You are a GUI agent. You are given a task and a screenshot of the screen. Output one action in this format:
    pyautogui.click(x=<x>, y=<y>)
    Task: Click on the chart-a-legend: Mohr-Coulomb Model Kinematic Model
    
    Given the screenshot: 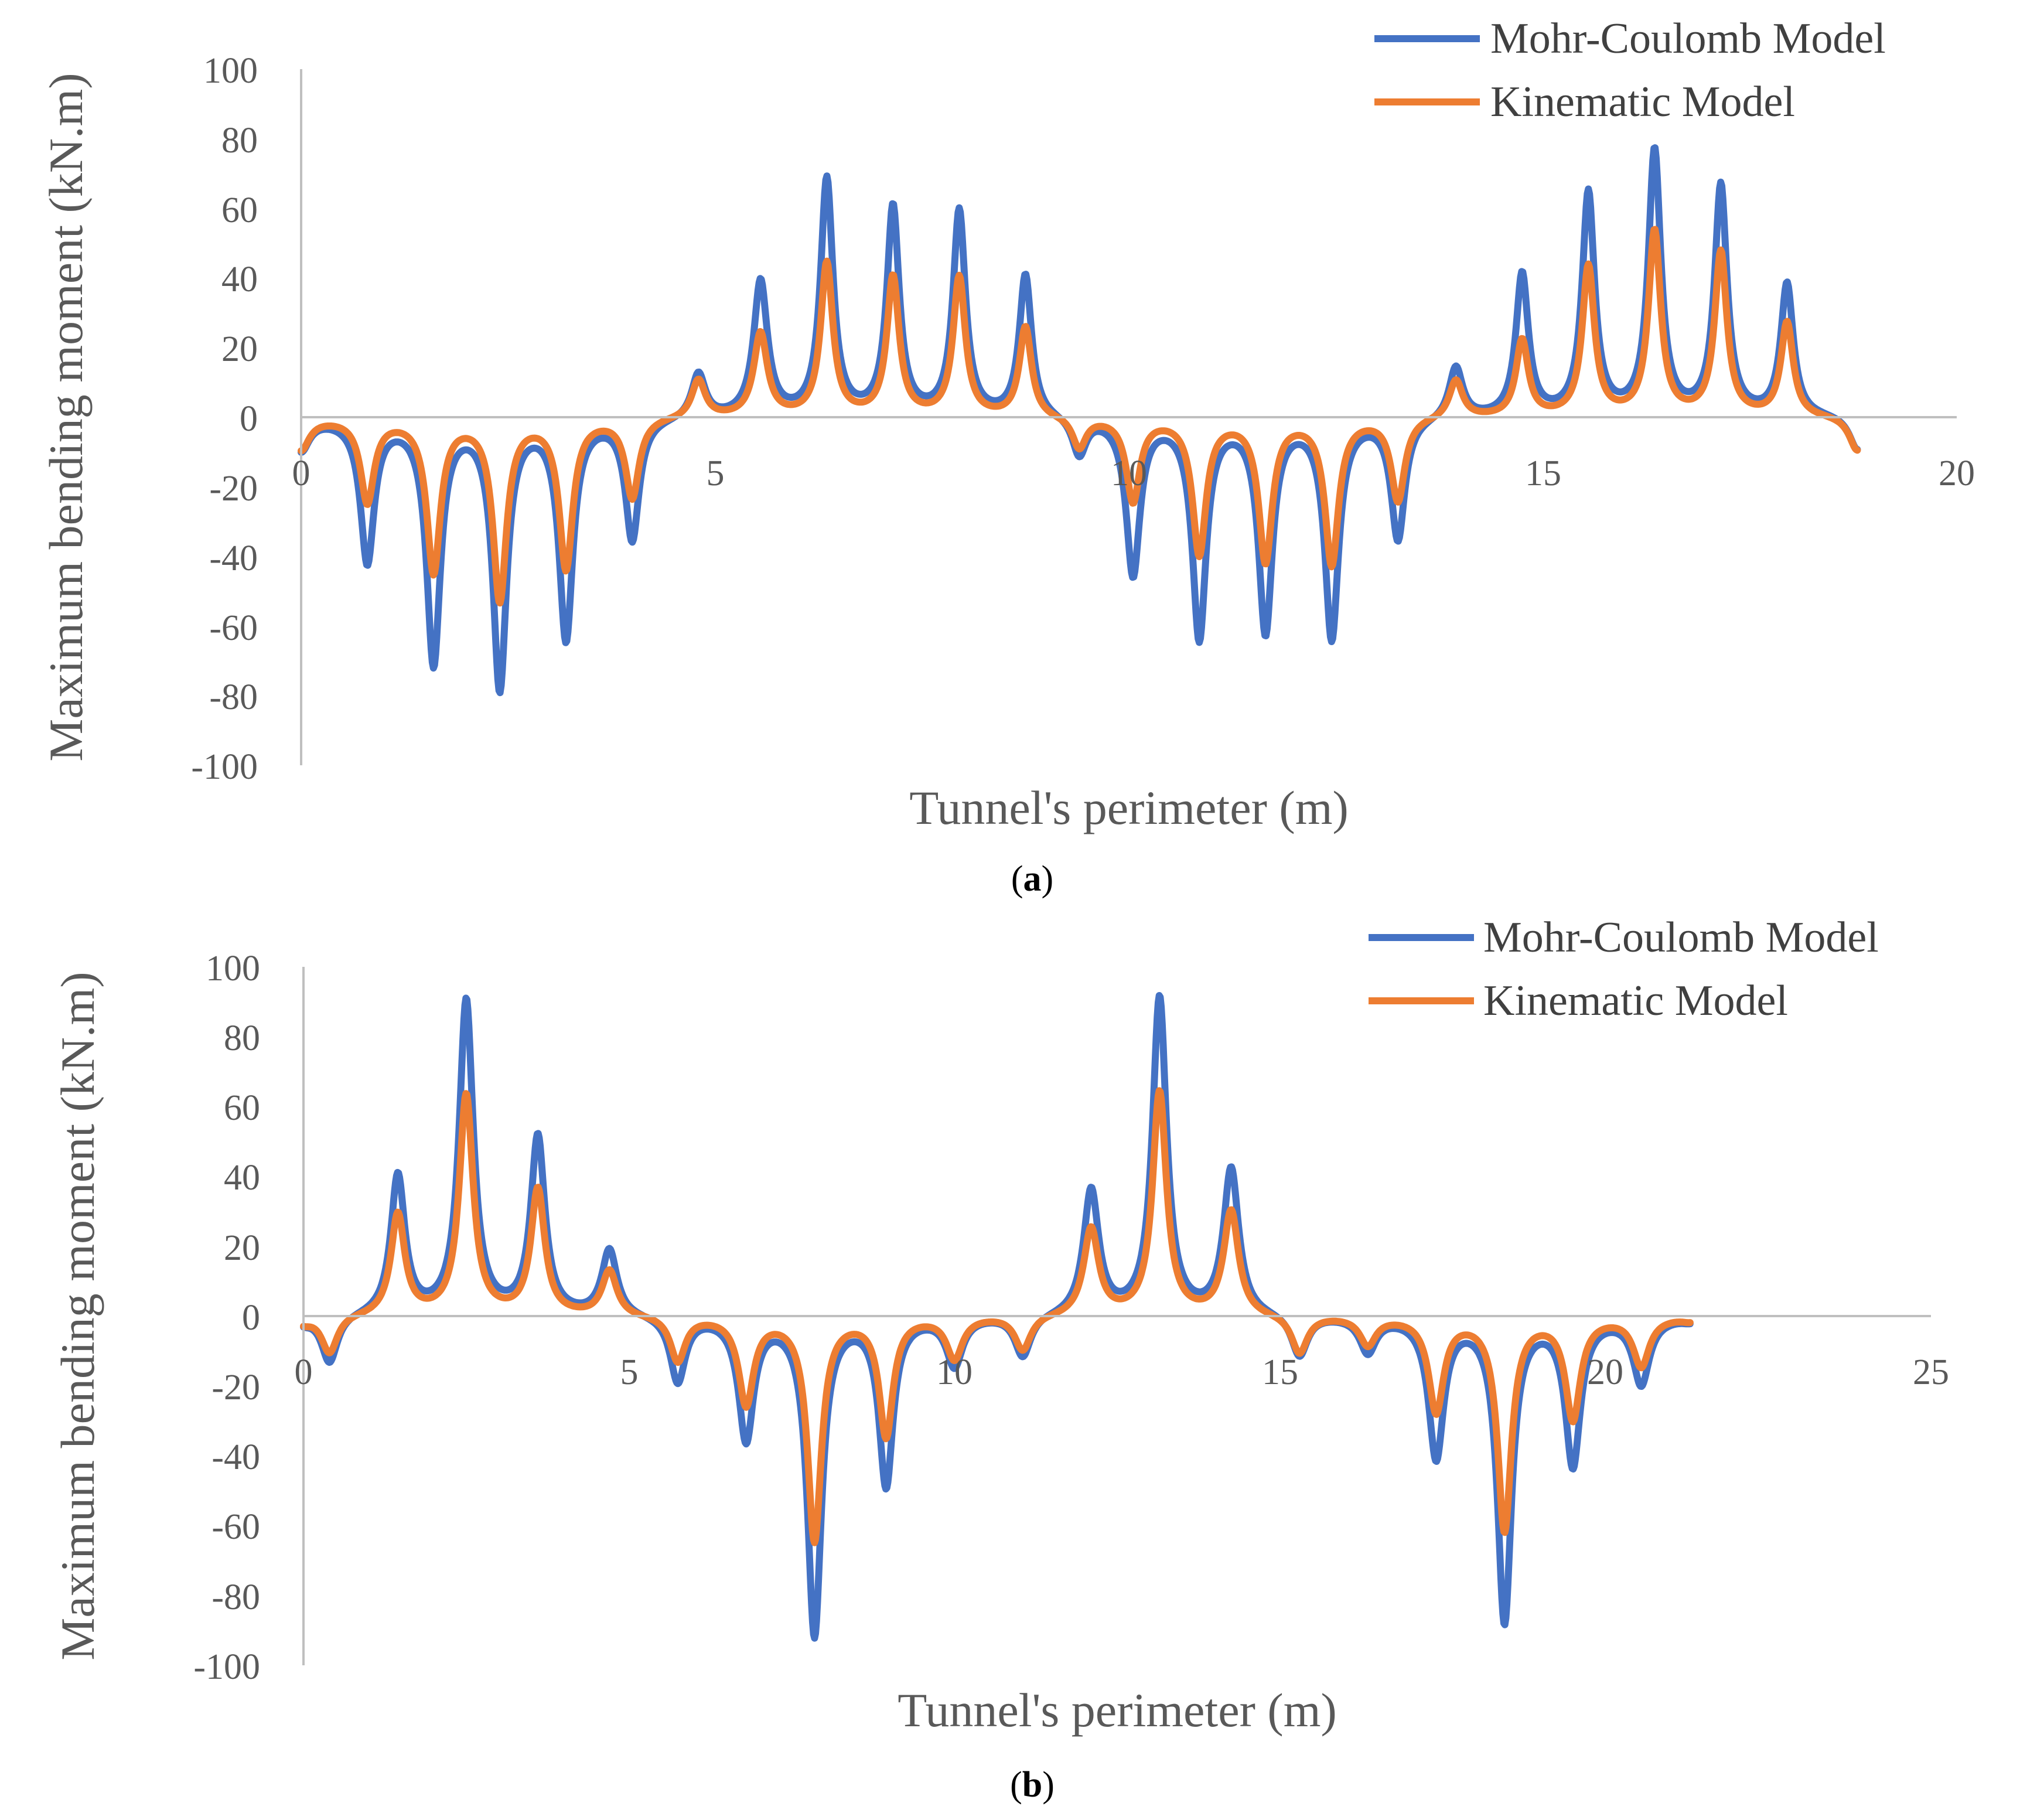 What is the action you would take?
    pyautogui.click(x=1630, y=70)
    